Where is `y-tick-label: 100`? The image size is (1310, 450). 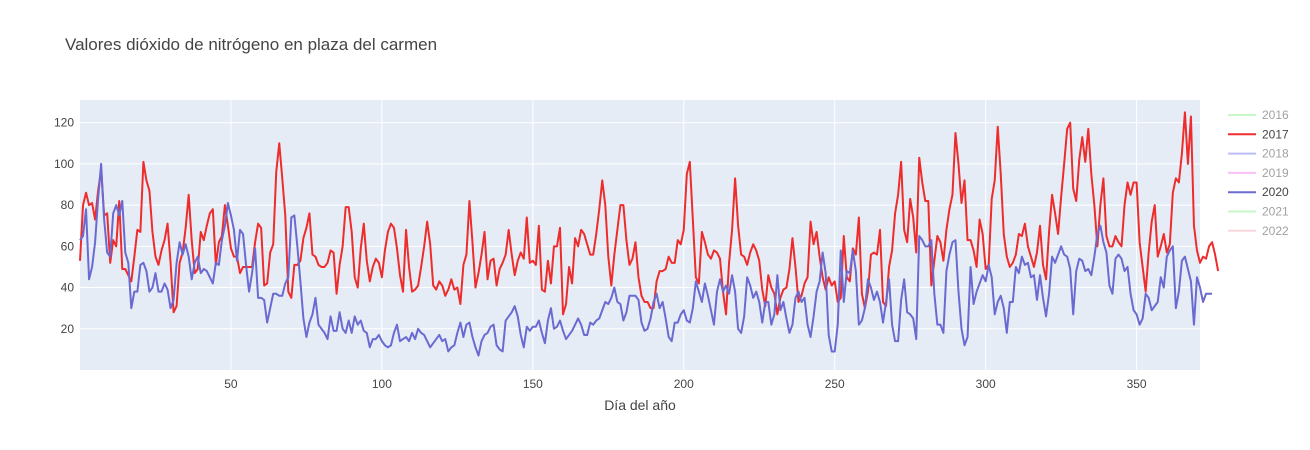
y-tick-label: 100 is located at coordinates (64, 164).